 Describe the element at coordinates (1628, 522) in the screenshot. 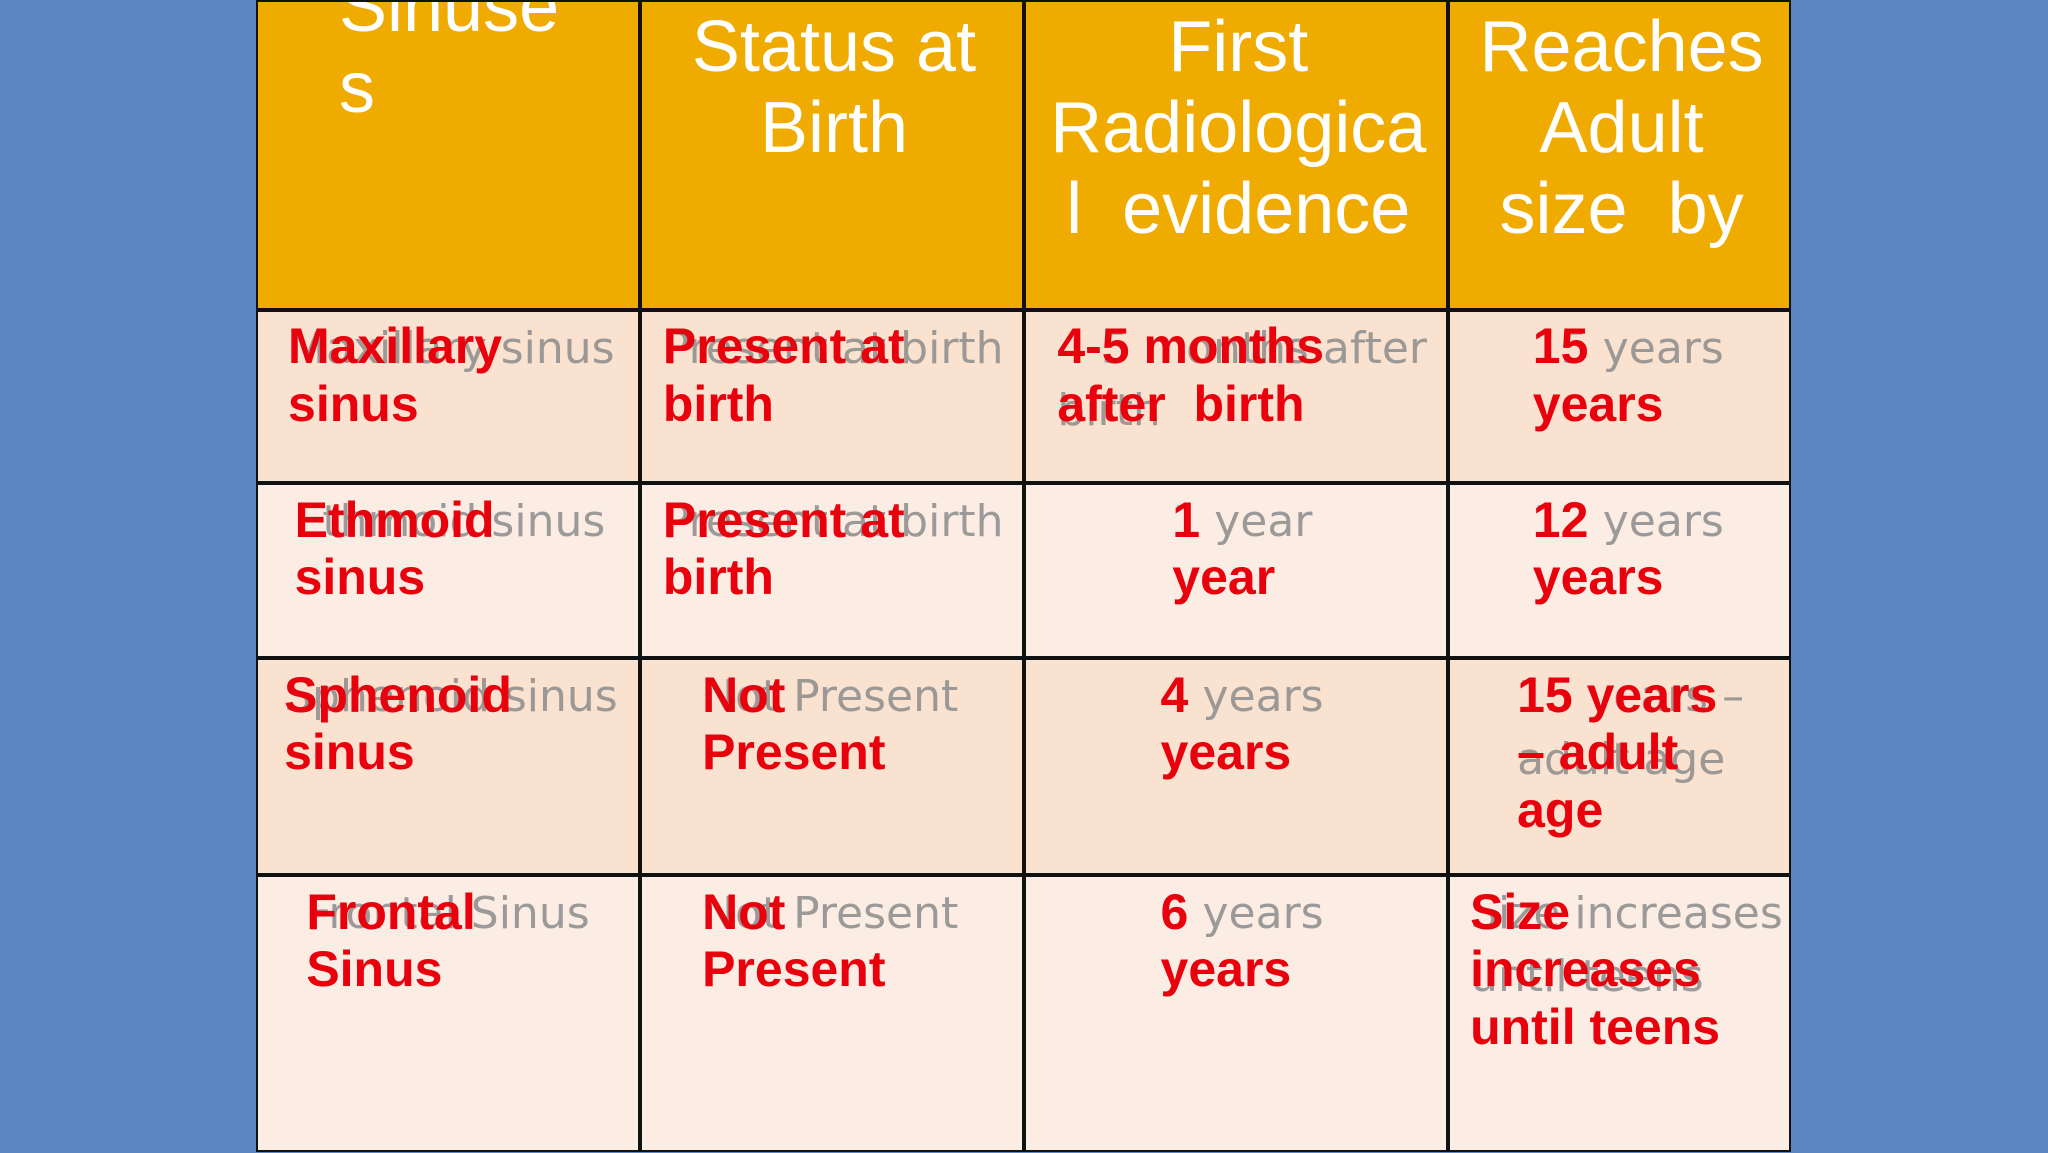

I see `ghost-text: 12 years` at that location.